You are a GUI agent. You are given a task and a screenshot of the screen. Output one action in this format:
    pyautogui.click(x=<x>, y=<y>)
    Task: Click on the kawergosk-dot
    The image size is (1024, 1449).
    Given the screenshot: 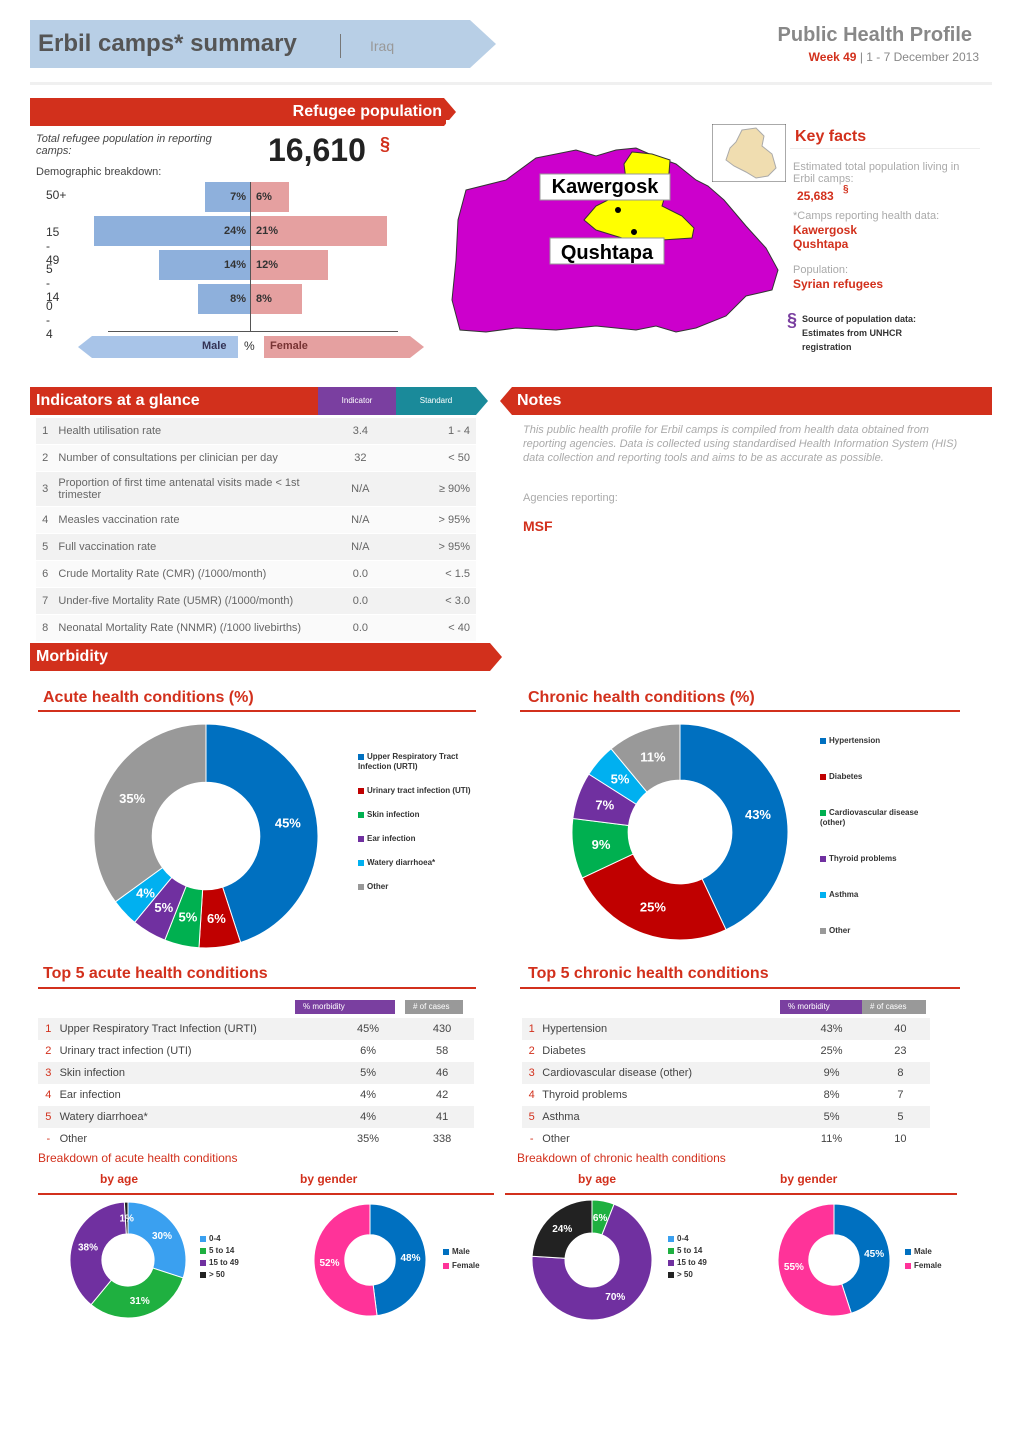 What is the action you would take?
    pyautogui.click(x=618, y=210)
    